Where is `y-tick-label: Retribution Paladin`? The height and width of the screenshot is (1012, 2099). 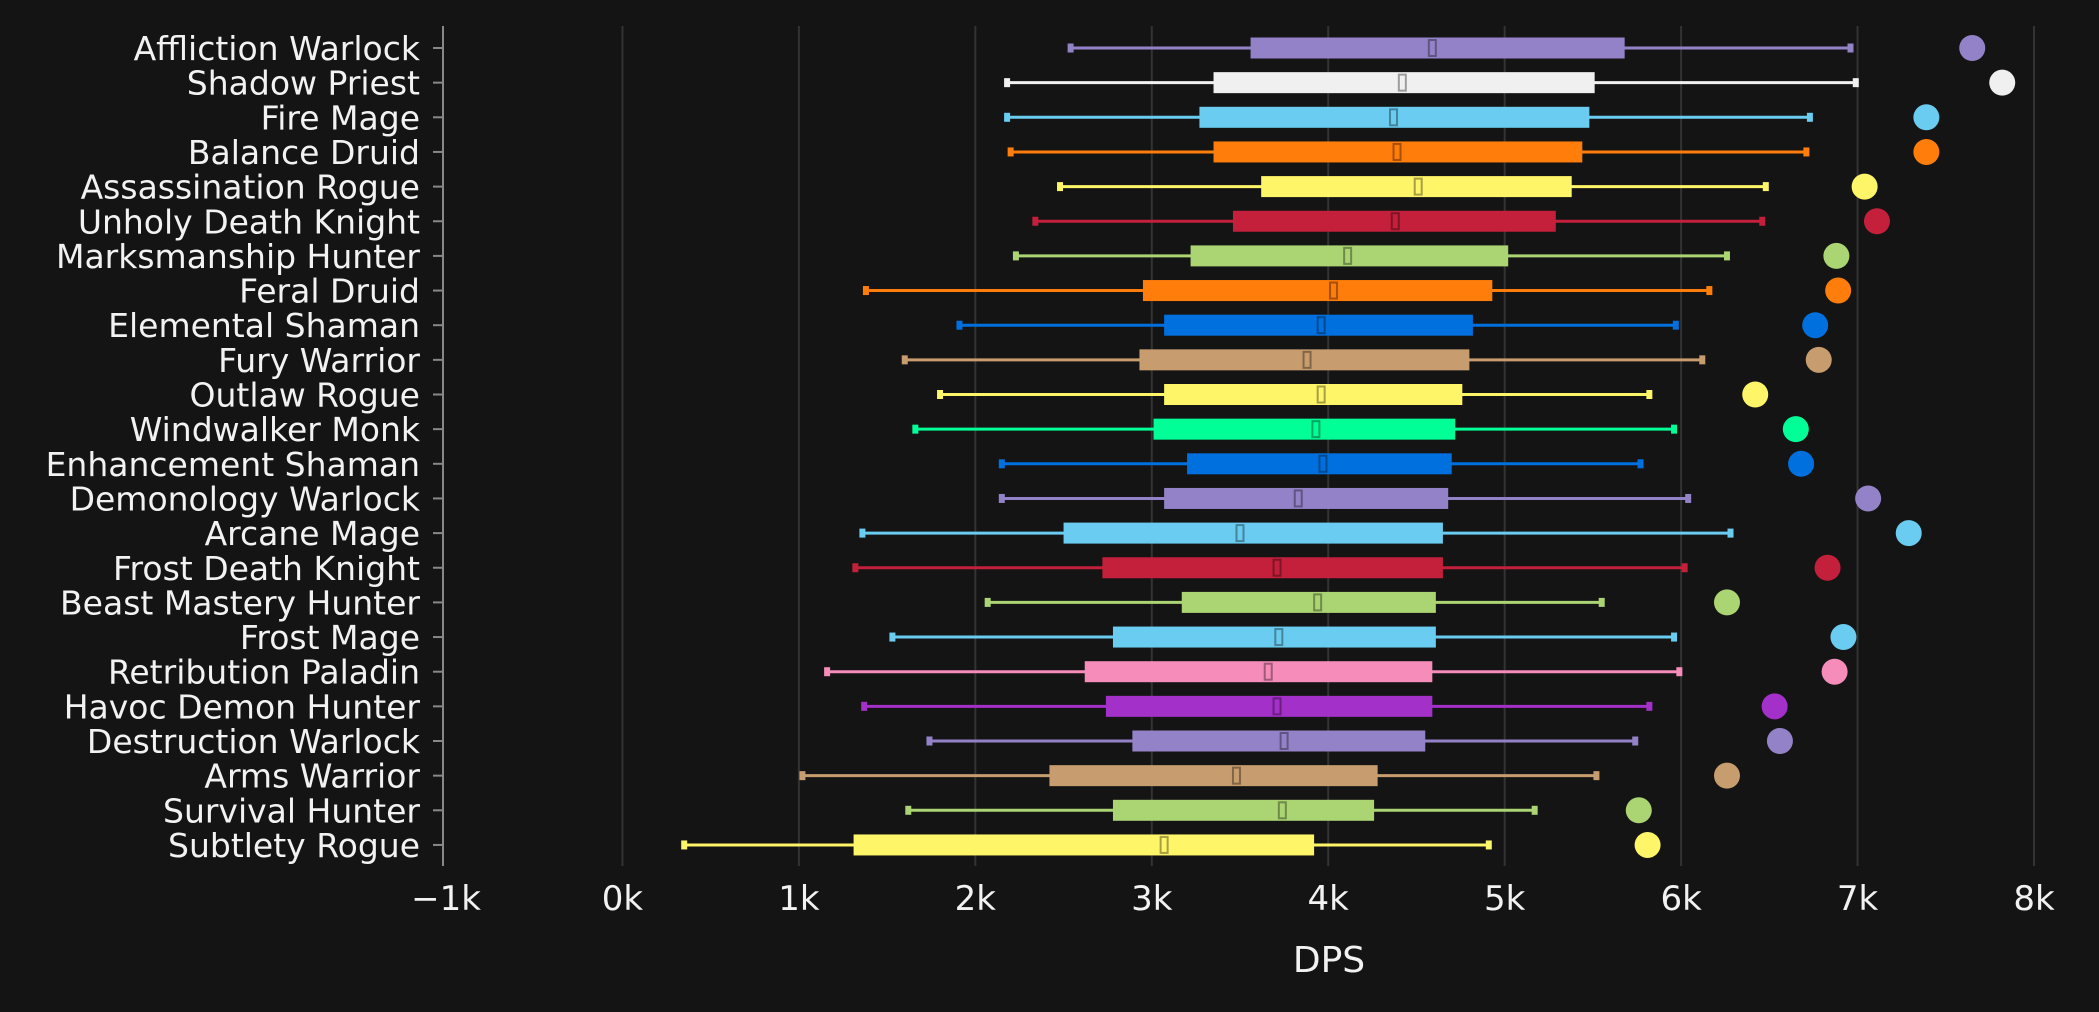 y-tick-label: Retribution Paladin is located at coordinates (264, 672).